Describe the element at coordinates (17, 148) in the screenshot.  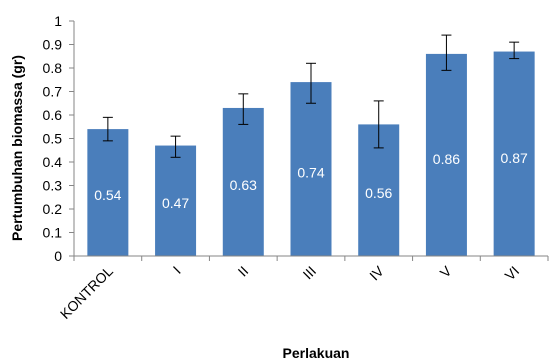
I see `y-axis-title: Pertumbuhan biomassa (gr)` at that location.